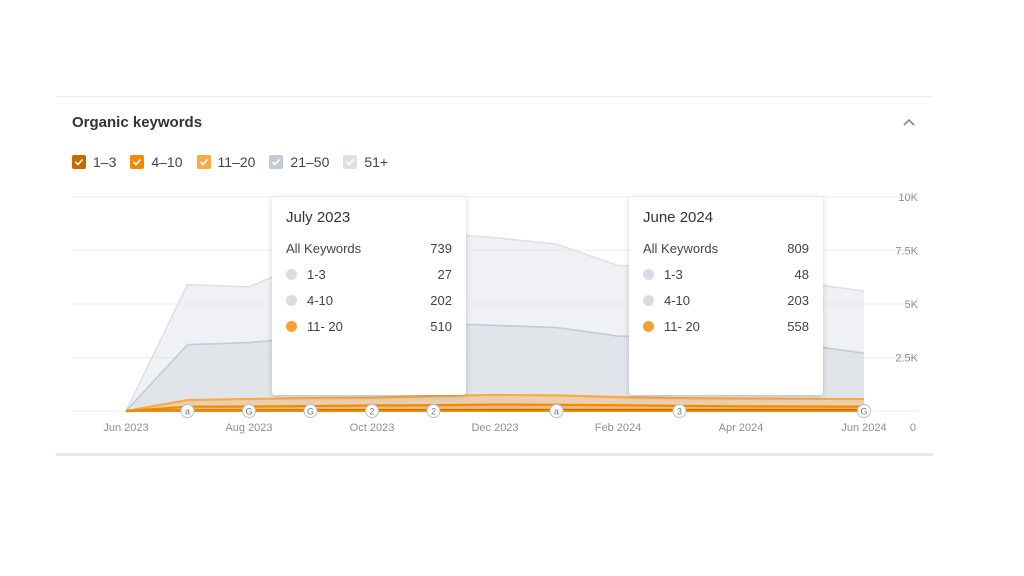 Image resolution: width=1024 pixels, height=576 pixels. I want to click on chevron-up-icon, so click(909, 122).